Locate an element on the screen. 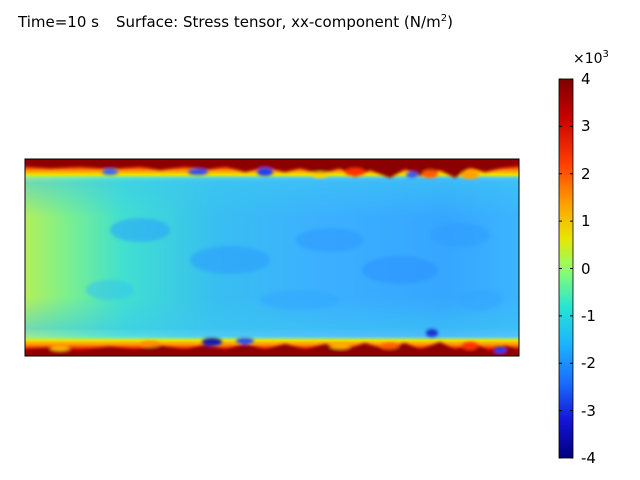 This screenshot has height=480, width=640. plot-title-exponent: 2 is located at coordinates (444, 18).